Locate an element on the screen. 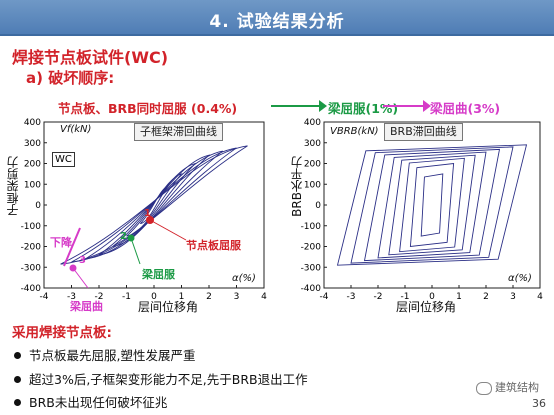  left-chart-ylabel: 子框架剪力 is located at coordinates (13, 186).